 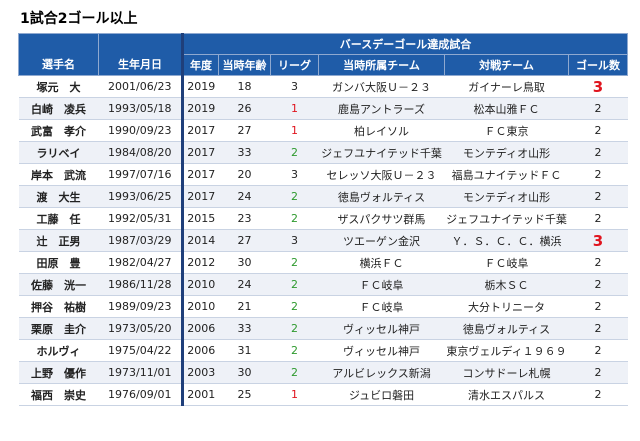 I want to click on column-header: リーグ, so click(x=294, y=65).